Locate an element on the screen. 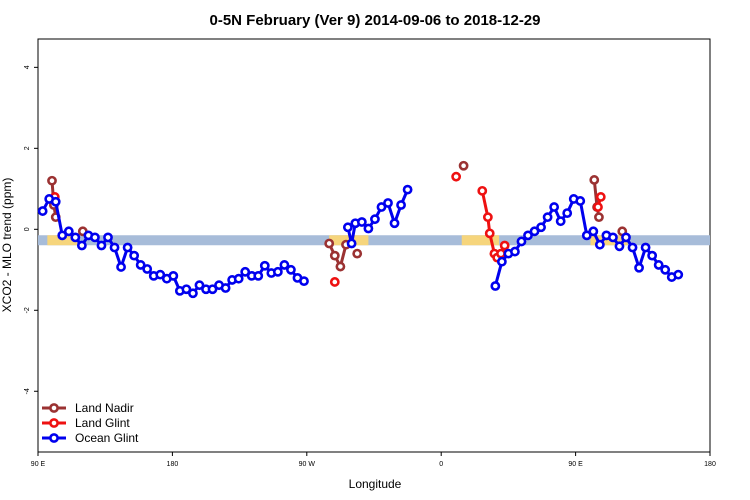  legend-label-land-nadir: Land Nadir is located at coordinates (104, 408).